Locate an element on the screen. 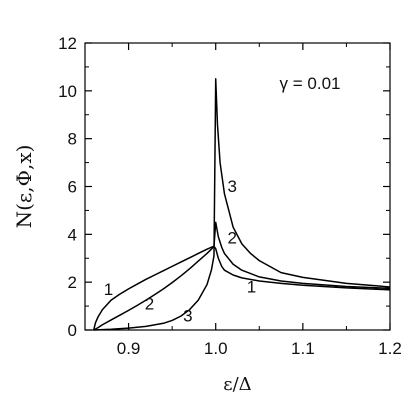 Image resolution: width=409 pixels, height=410 pixels. y-tick-label: 2 is located at coordinates (72, 282).